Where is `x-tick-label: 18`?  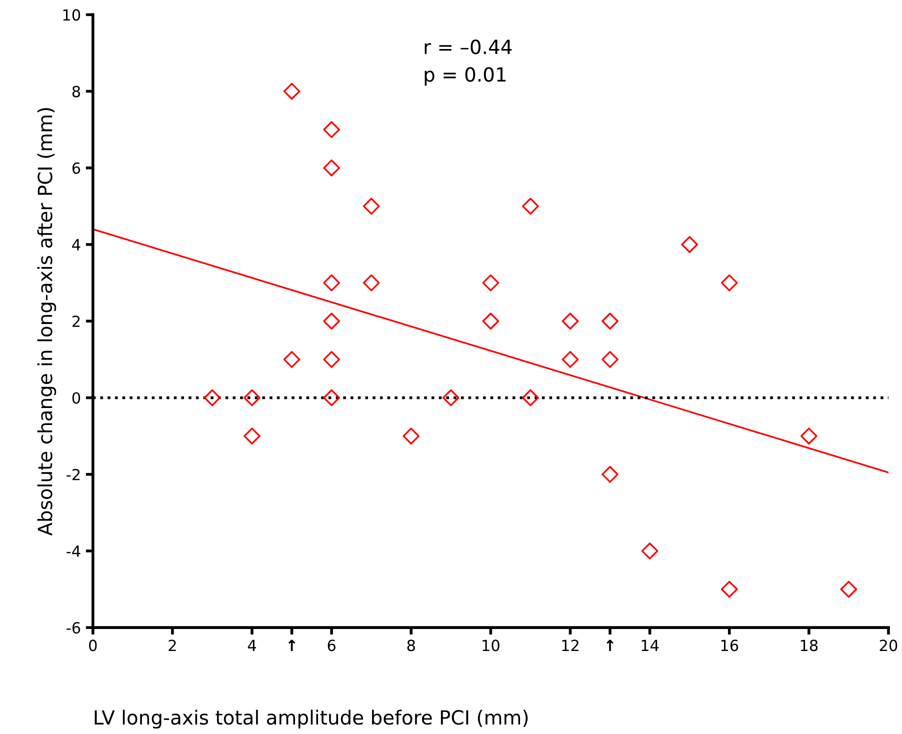 x-tick-label: 18 is located at coordinates (809, 646).